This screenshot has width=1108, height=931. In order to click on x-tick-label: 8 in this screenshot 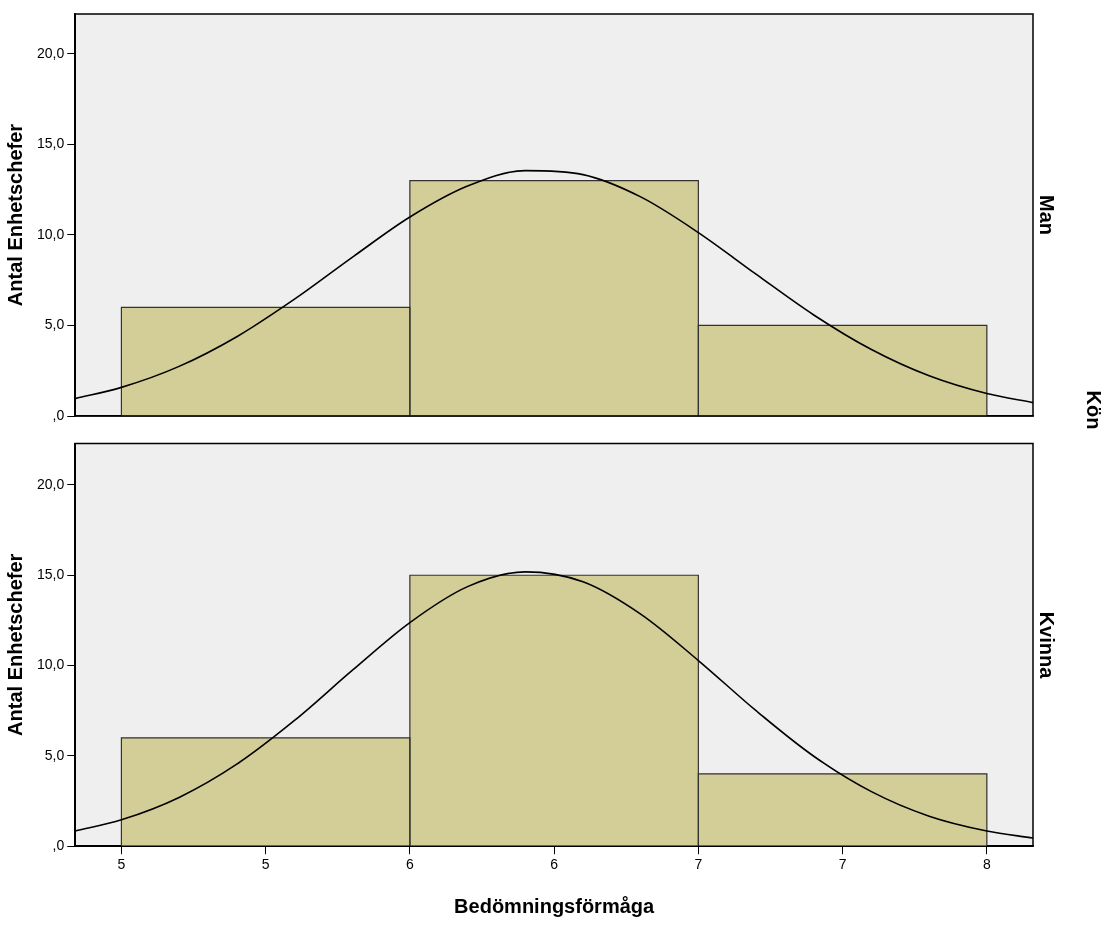, I will do `click(986, 864)`.